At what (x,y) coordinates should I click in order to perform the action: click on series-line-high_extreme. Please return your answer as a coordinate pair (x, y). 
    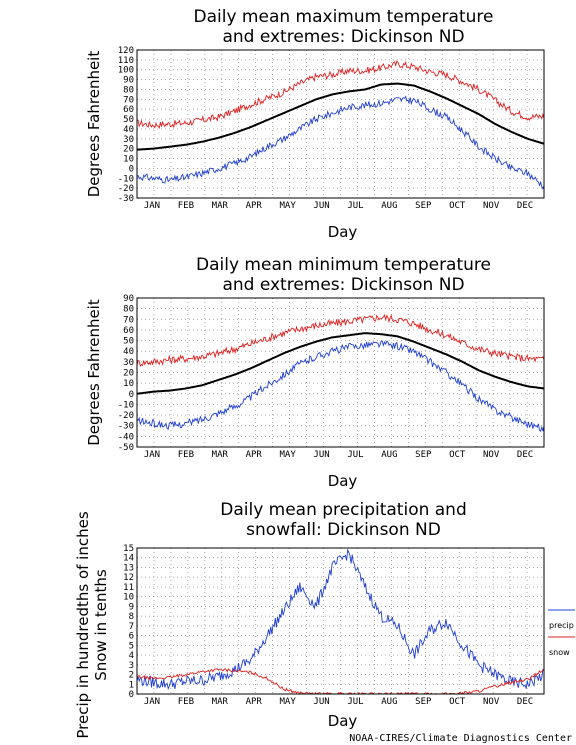
    Looking at the image, I should click on (340, 340).